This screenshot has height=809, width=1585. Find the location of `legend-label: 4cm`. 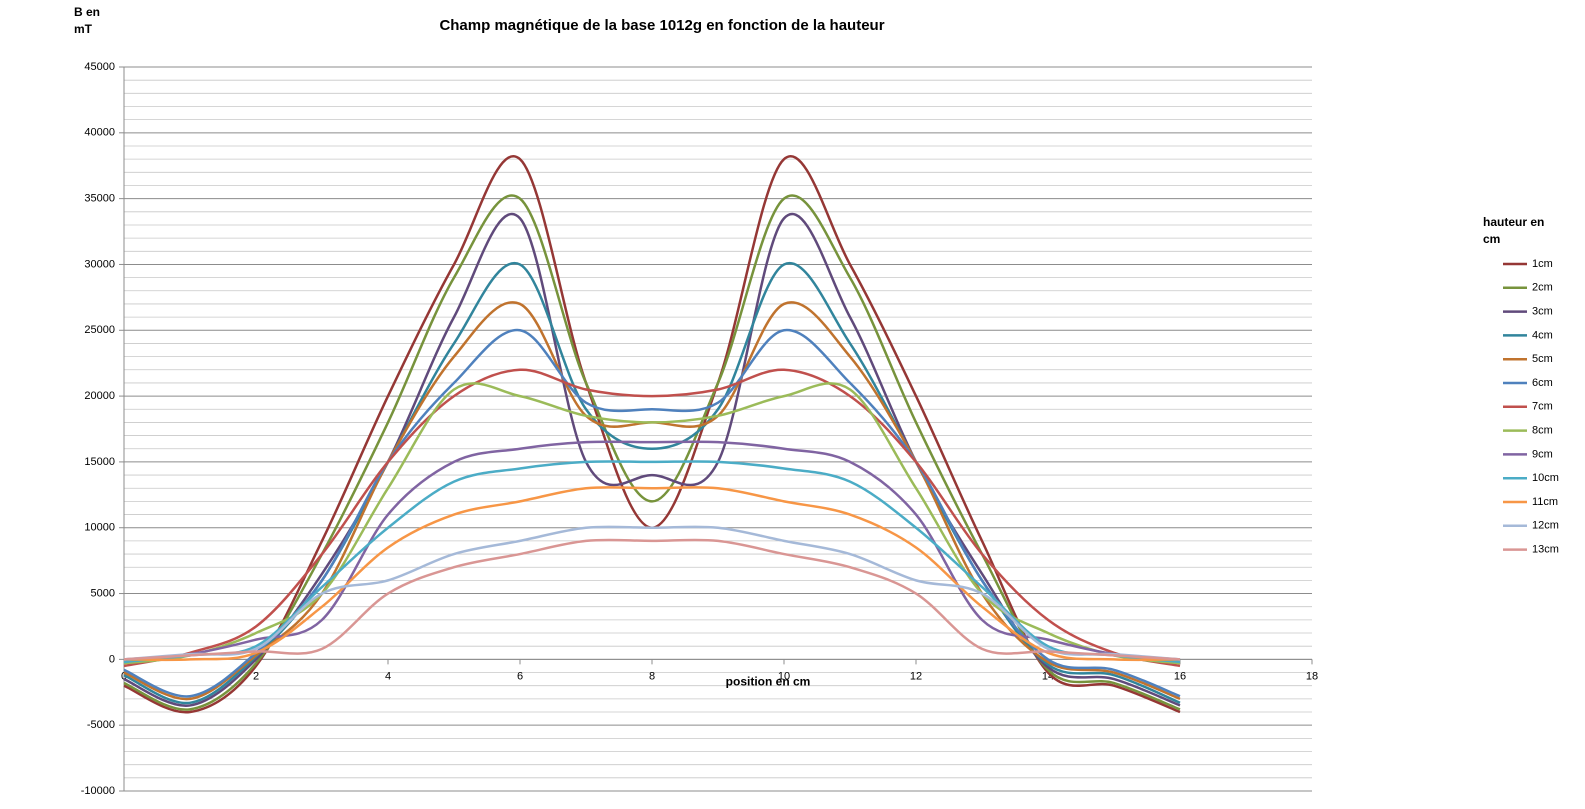

legend-label: 4cm is located at coordinates (1542, 335).